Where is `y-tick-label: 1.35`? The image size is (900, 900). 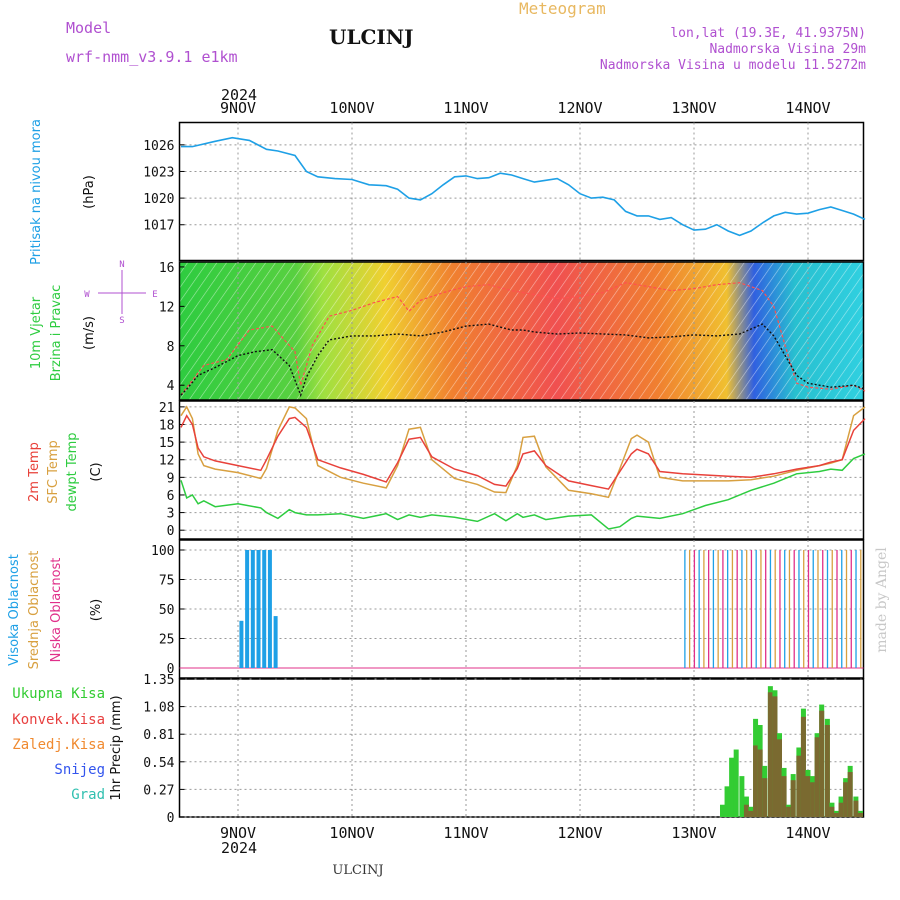
y-tick-label: 1.35 is located at coordinates (158, 680).